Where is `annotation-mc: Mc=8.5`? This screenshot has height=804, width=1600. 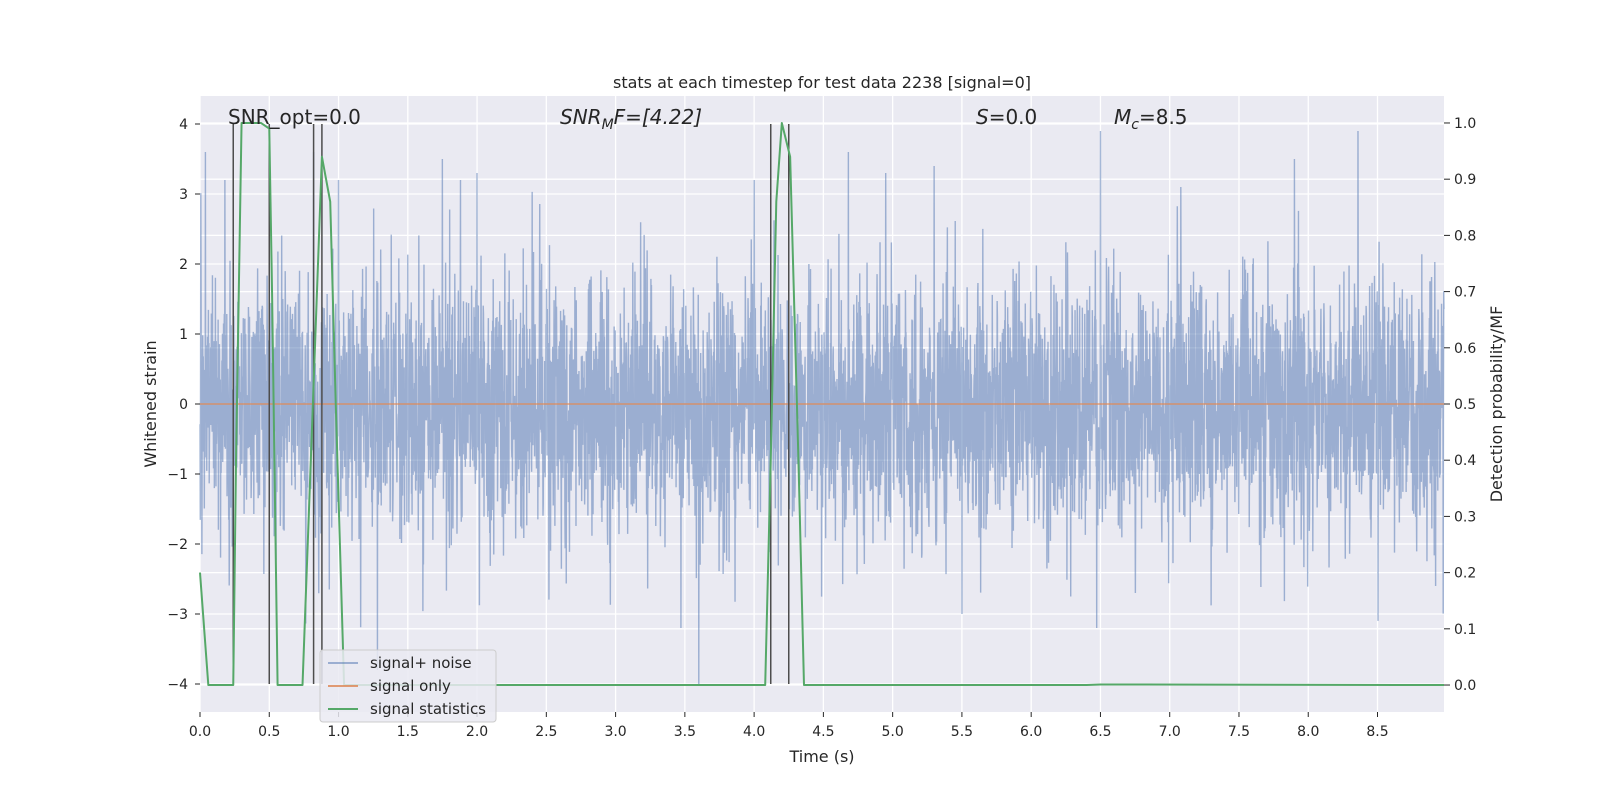
annotation-mc: Mc=8.5 is located at coordinates (1151, 119).